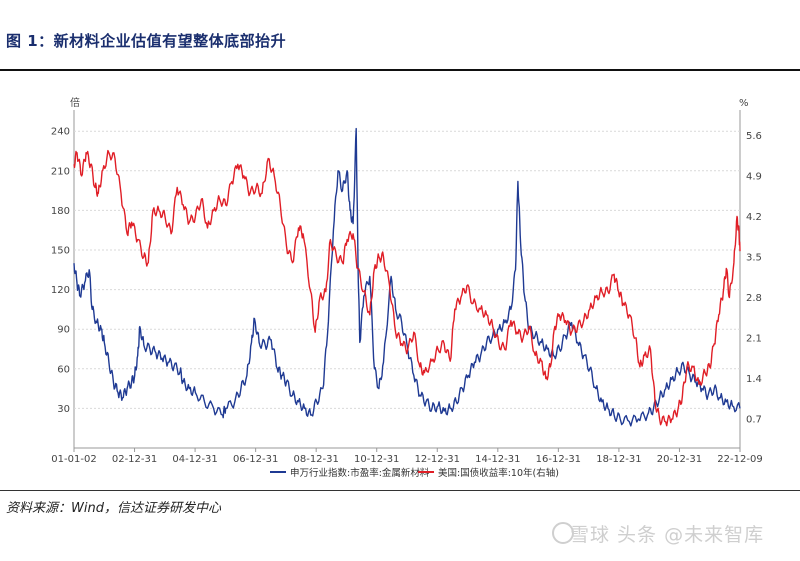  What do you see at coordinates (75, 102) in the screenshot?
I see `left-axis-unit: 倍` at bounding box center [75, 102].